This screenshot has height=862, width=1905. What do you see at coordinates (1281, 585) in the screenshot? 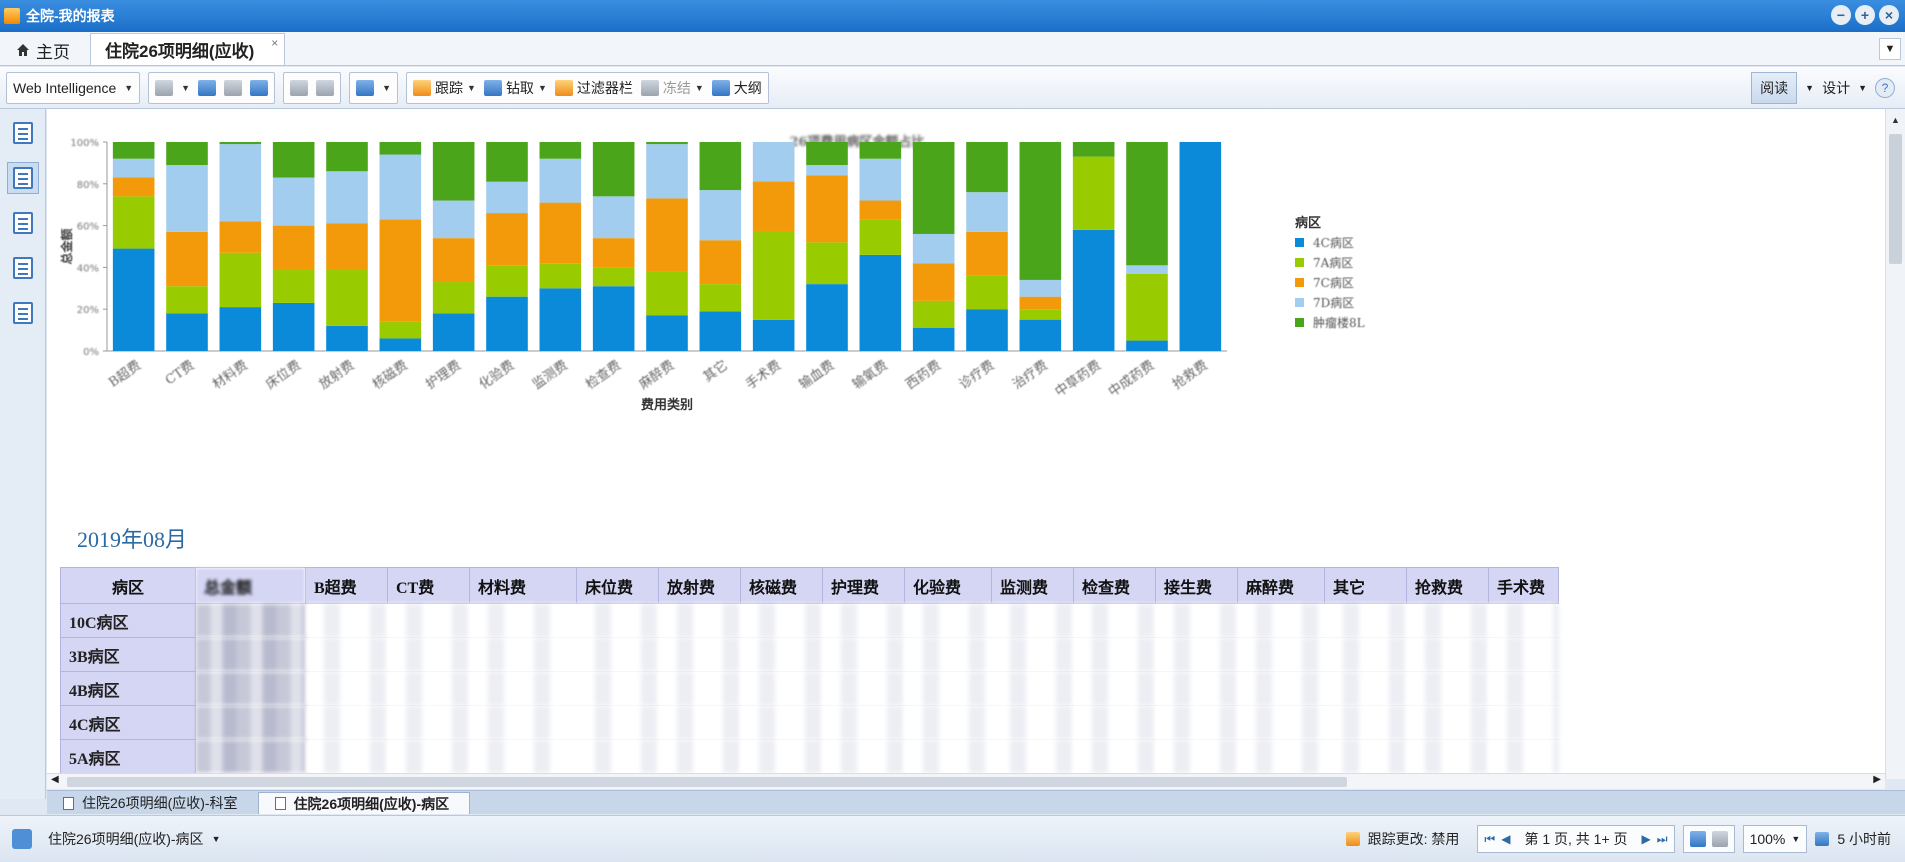
I see `column-header: 麻醉费` at bounding box center [1281, 585].